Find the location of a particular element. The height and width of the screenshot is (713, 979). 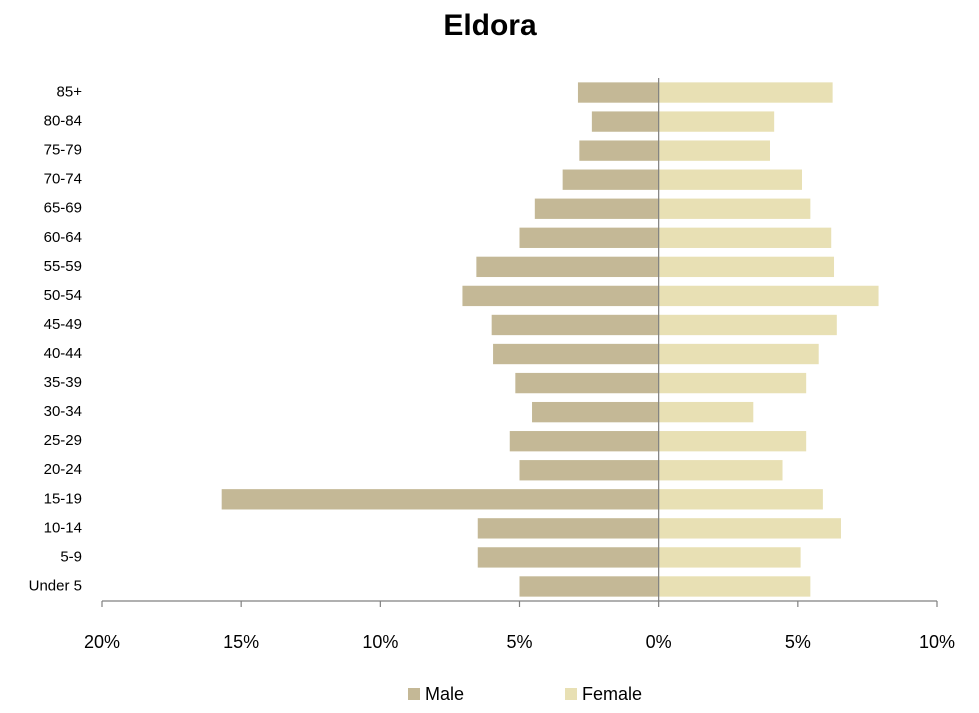

y-tick-label: Under 5 is located at coordinates (55, 585).